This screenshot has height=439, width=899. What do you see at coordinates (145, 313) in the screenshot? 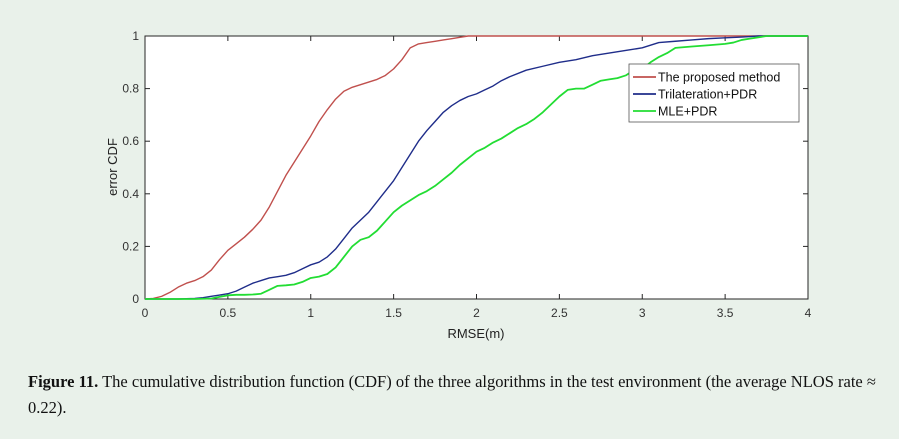
I see `x-tick-label: 0` at bounding box center [145, 313].